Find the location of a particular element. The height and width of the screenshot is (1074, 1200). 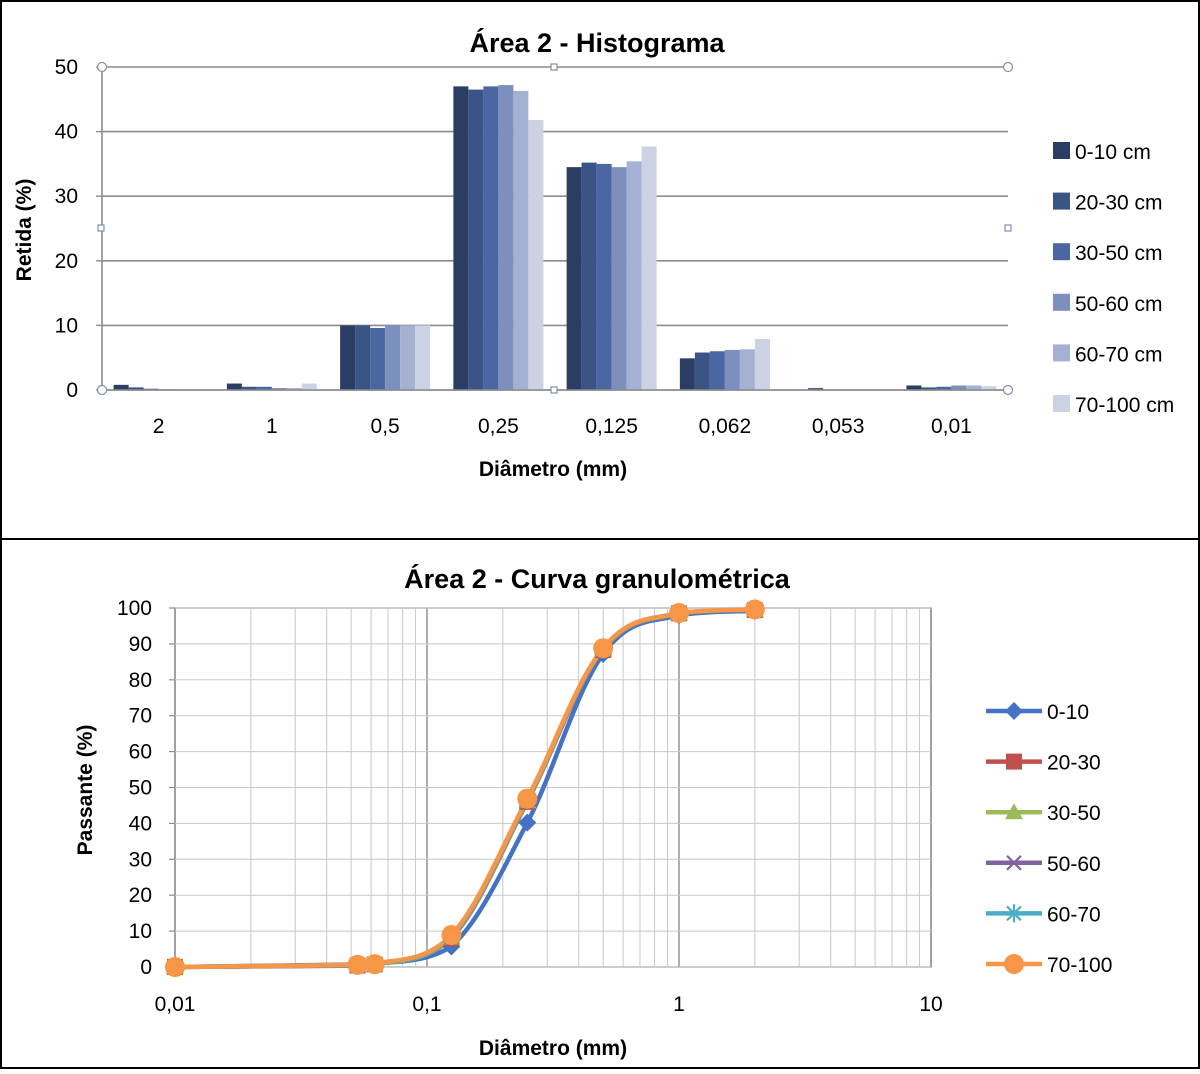

curve-y-tick-label: 0 is located at coordinates (146, 967).